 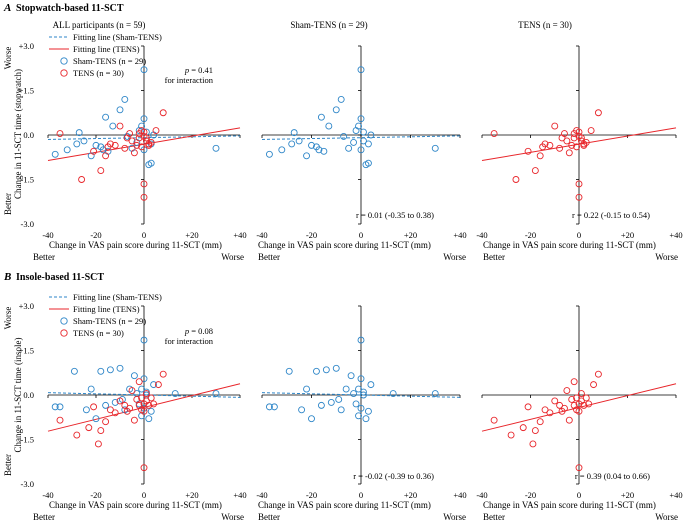 What do you see at coordinates (328, 25) in the screenshot?
I see `panel-a-title-sham: Sham-TENS (n = 29)` at bounding box center [328, 25].